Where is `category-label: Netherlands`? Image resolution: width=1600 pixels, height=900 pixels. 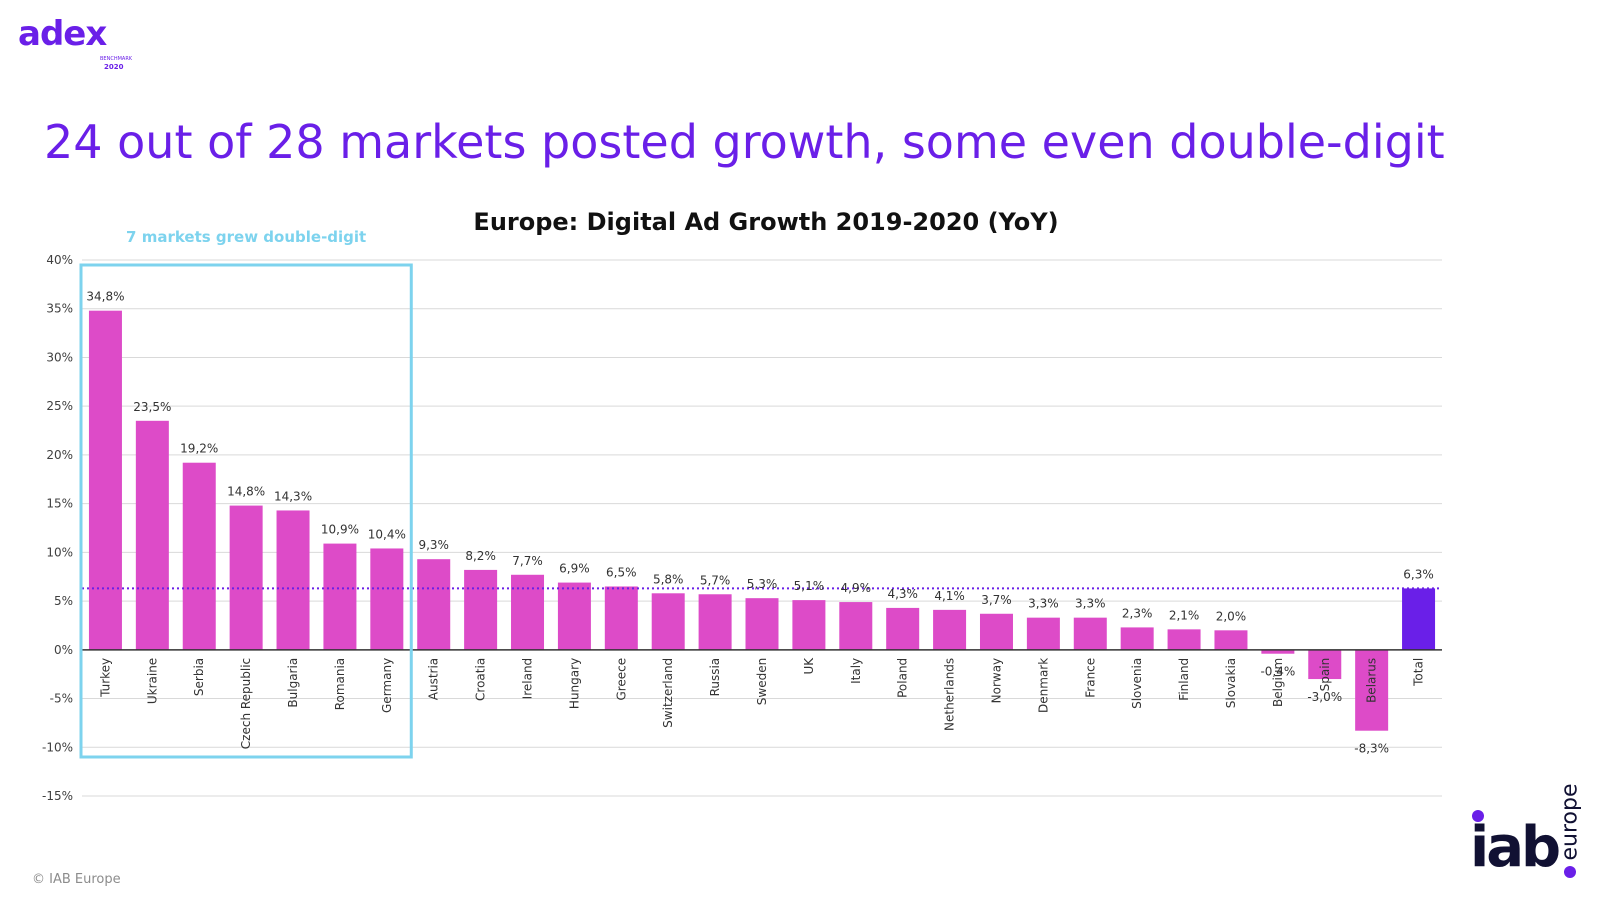
category-label: Netherlands is located at coordinates (950, 694).